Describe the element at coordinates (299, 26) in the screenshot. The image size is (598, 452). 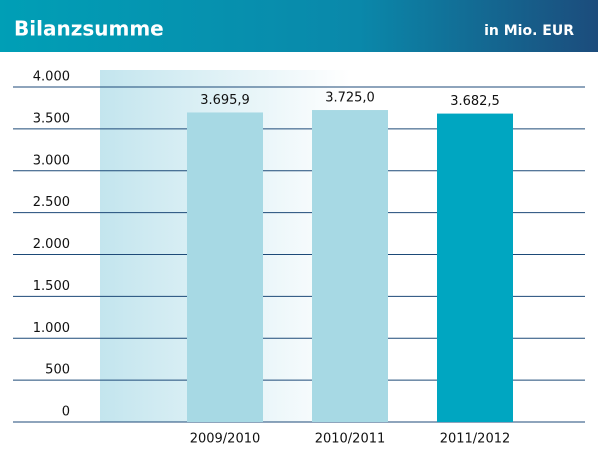
I see `header-bar` at that location.